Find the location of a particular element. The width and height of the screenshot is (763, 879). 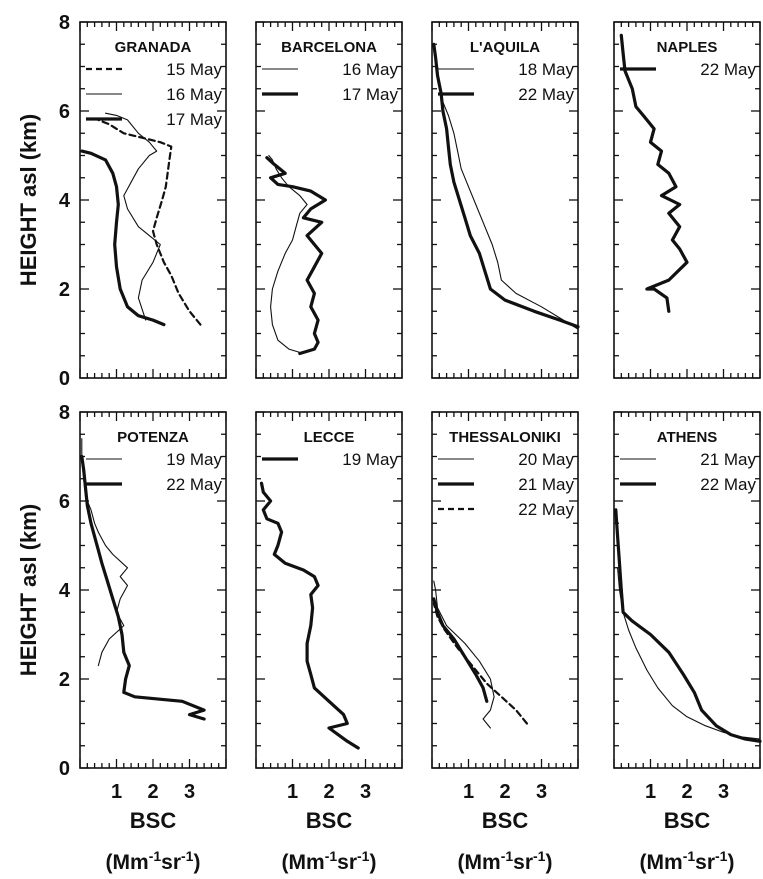

station-label: LECCE is located at coordinates (329, 437).